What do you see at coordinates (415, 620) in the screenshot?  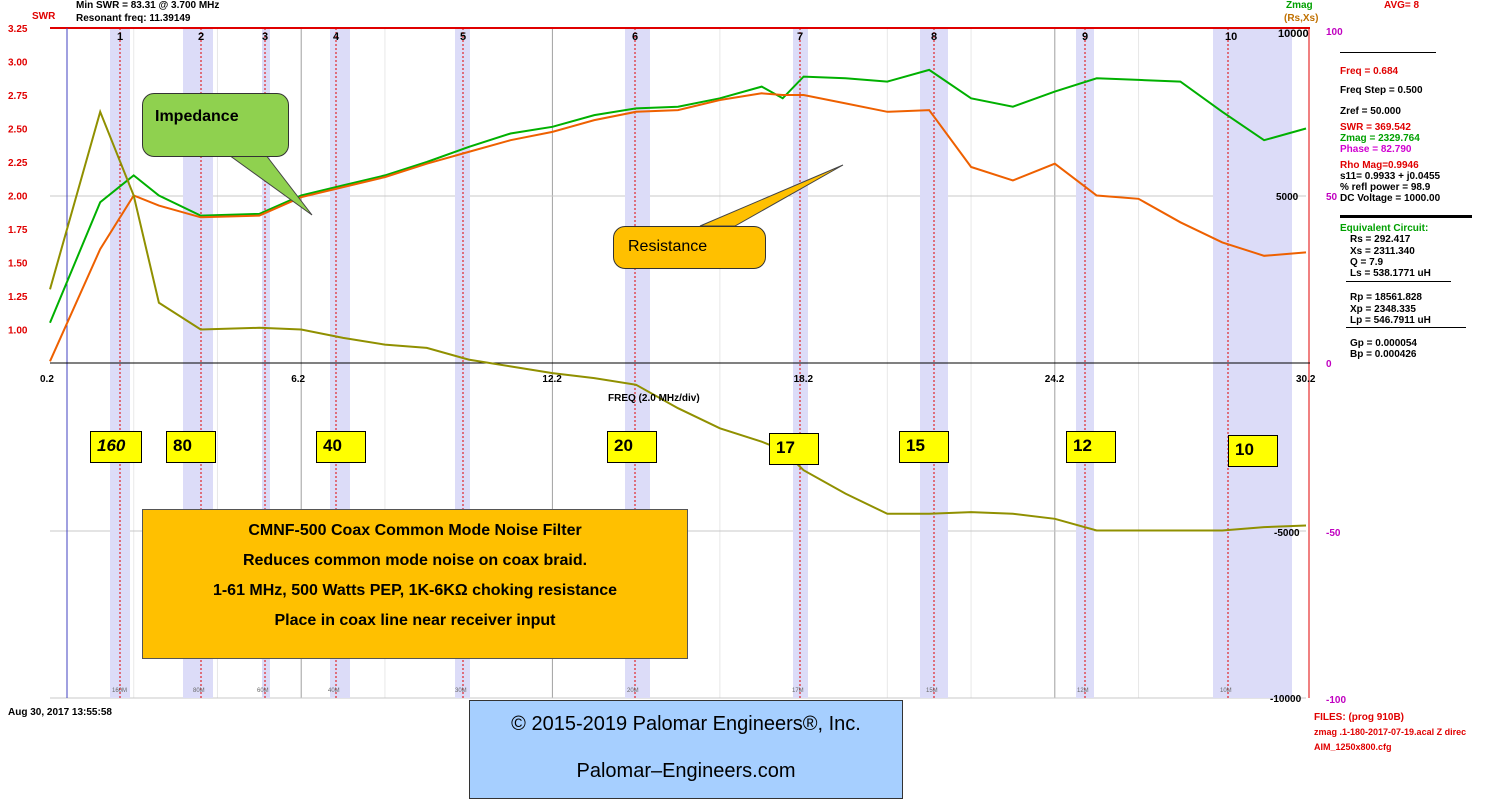 I see `description-line-4: Place in coax line near receiver input` at bounding box center [415, 620].